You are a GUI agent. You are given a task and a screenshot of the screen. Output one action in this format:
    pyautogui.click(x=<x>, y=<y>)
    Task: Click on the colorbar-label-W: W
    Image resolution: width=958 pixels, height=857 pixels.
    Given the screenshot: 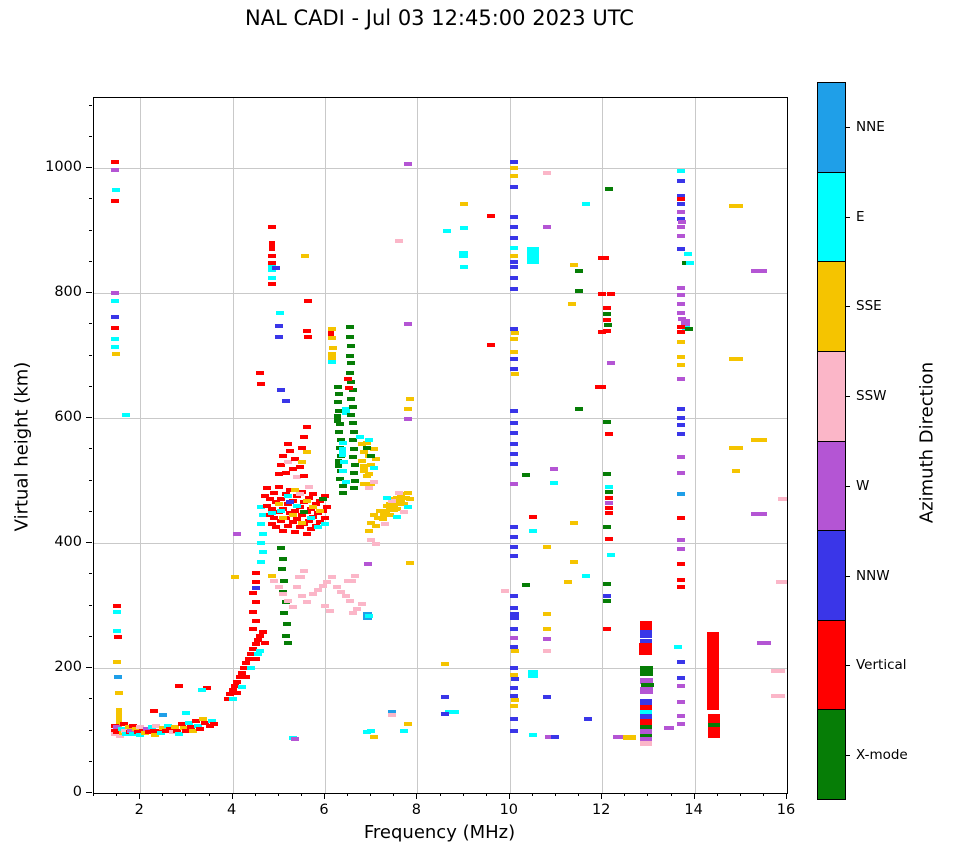 What is the action you would take?
    pyautogui.click(x=863, y=485)
    